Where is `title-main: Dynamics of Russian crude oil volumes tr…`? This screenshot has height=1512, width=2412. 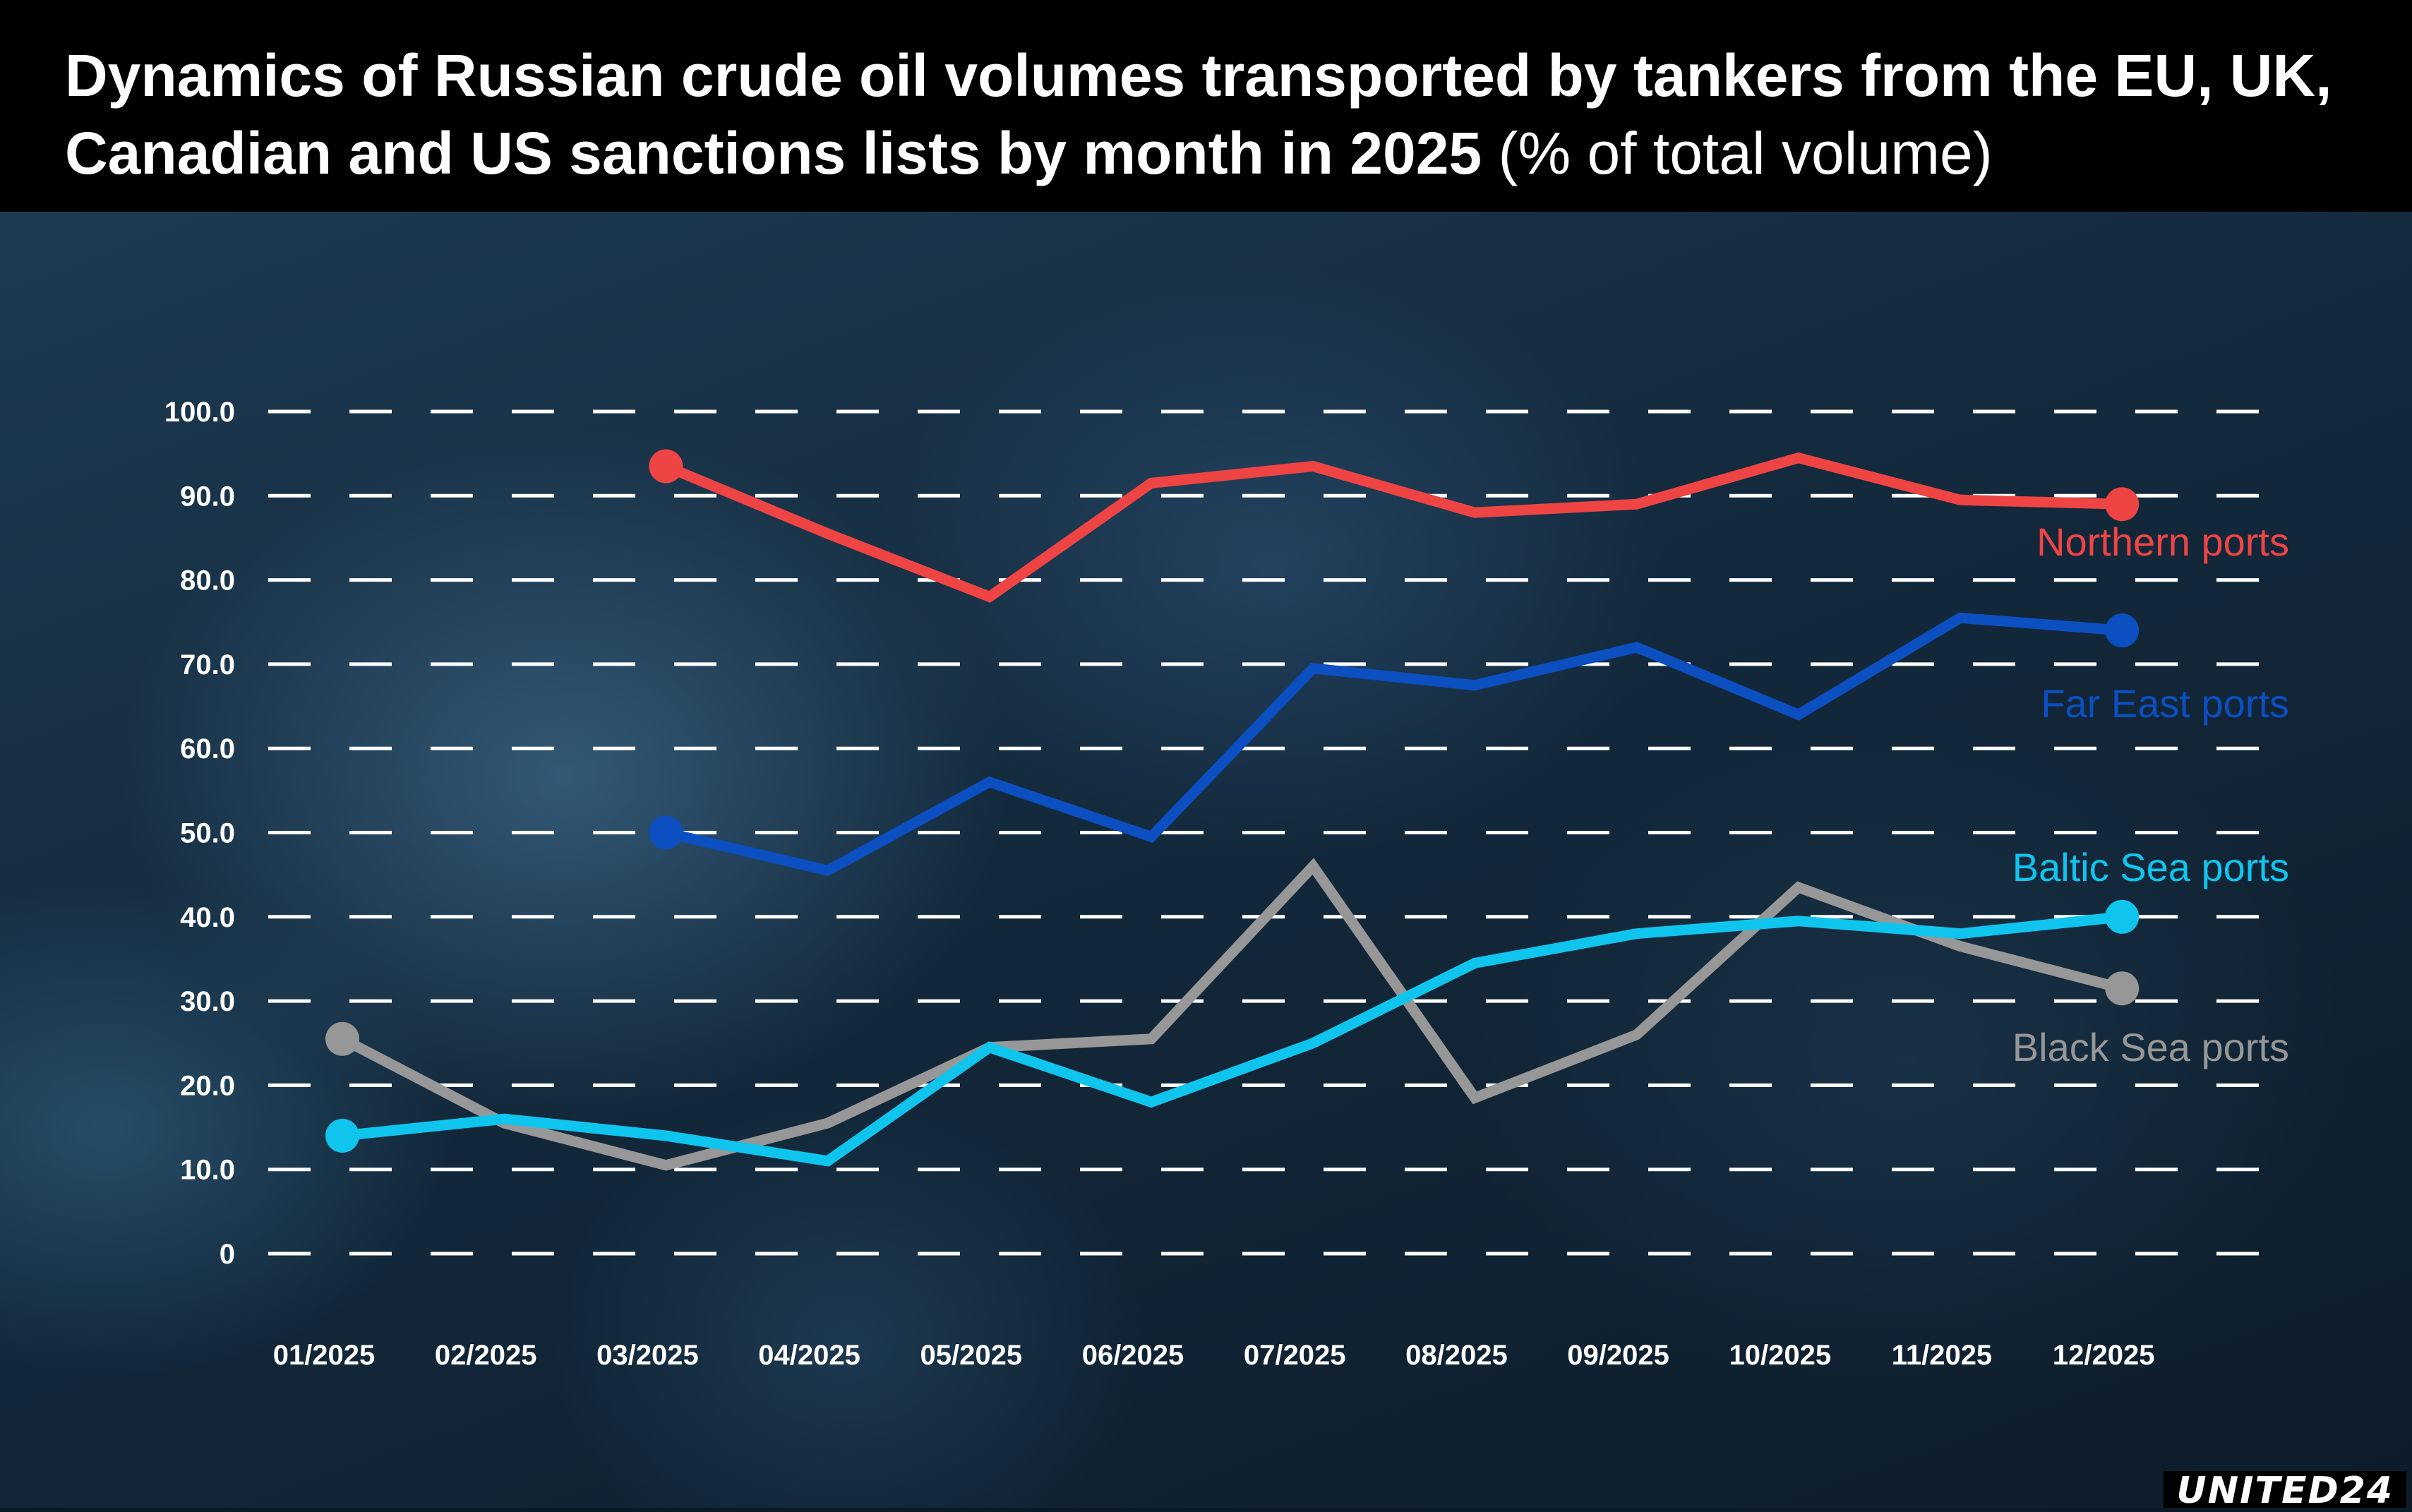 title-main: Dynamics of Russian crude oil volumes tr… is located at coordinates (1198, 114).